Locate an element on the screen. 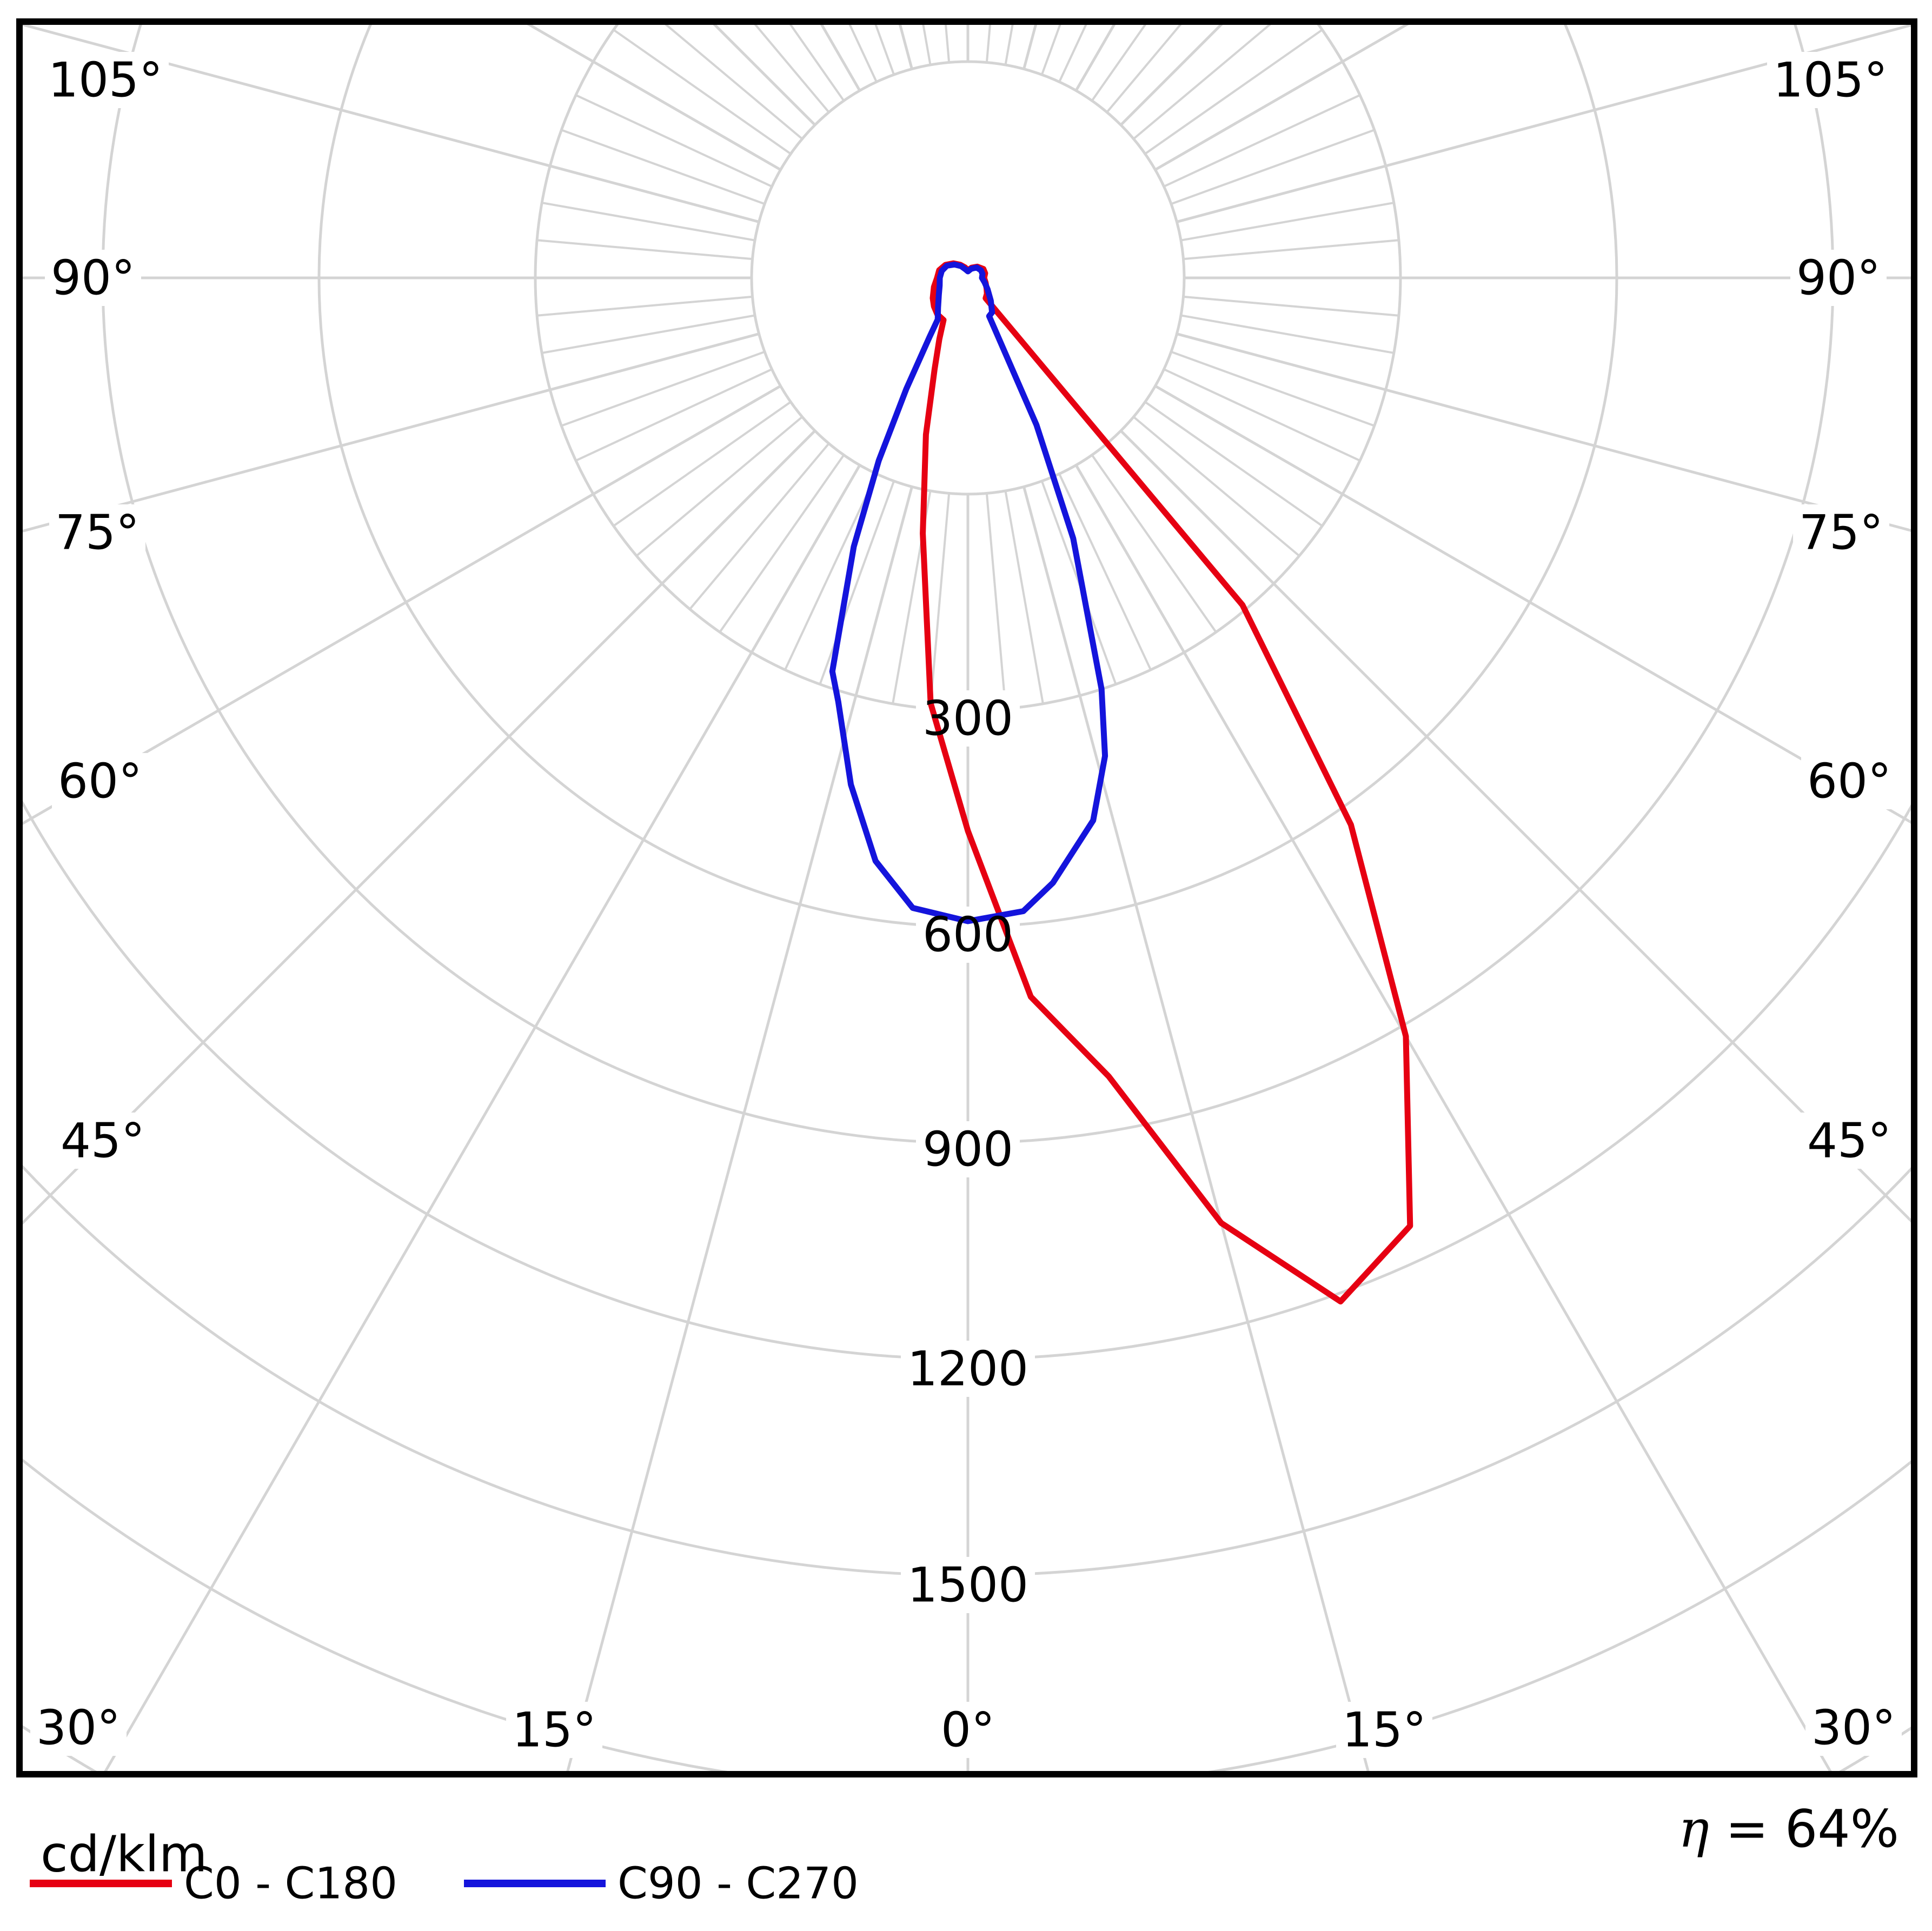  ring-label-1200-box is located at coordinates (968, 1369).